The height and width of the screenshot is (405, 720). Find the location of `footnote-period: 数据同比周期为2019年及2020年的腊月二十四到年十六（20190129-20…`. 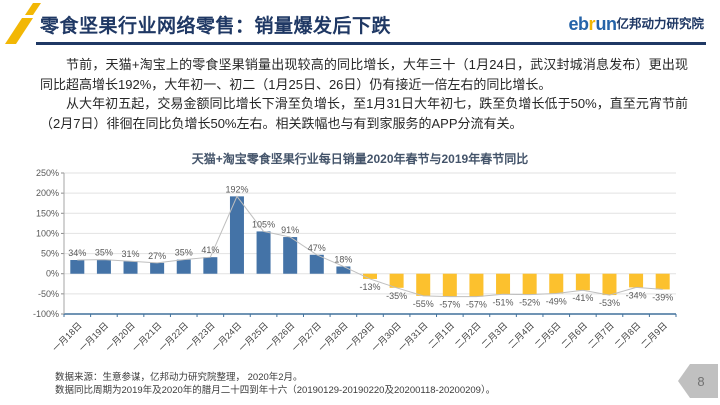

footnote-period: 数据同比周期为2019年及2020年的腊月二十四到年十六（20190129-20… is located at coordinates (275, 390).